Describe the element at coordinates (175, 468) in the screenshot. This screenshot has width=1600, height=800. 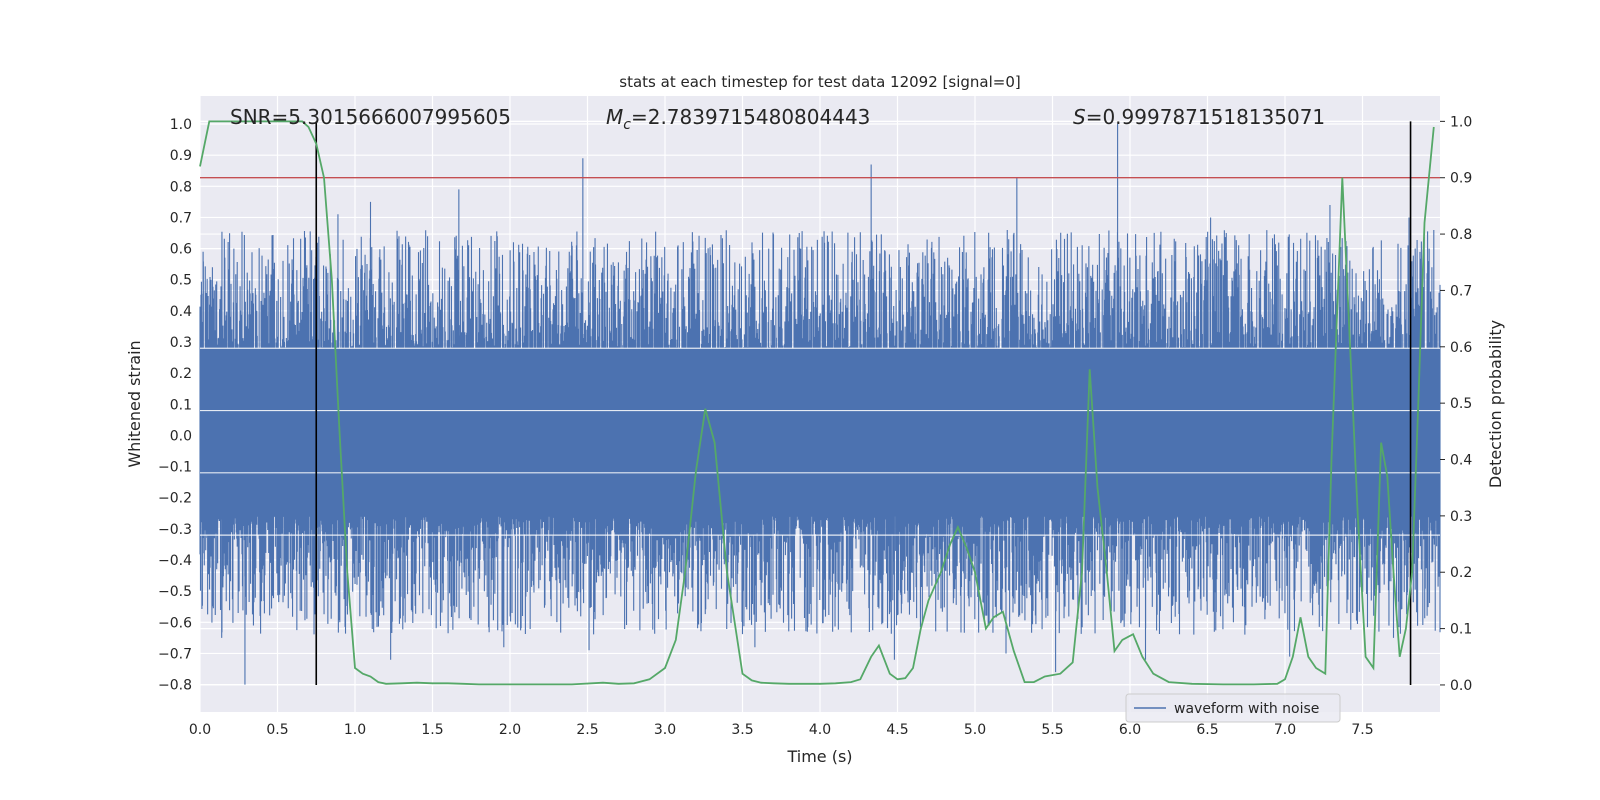
I see `y-tick-label: −0.1` at that location.